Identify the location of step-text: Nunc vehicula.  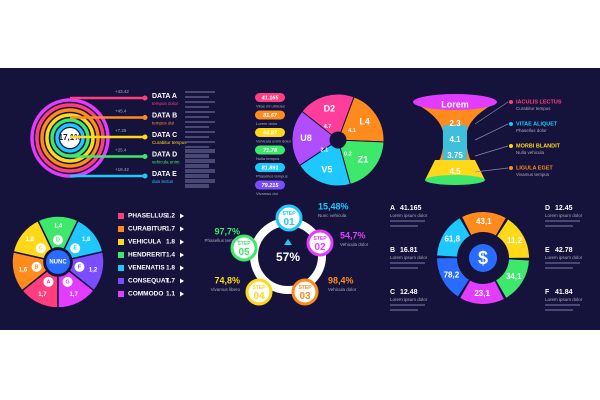
(332, 215).